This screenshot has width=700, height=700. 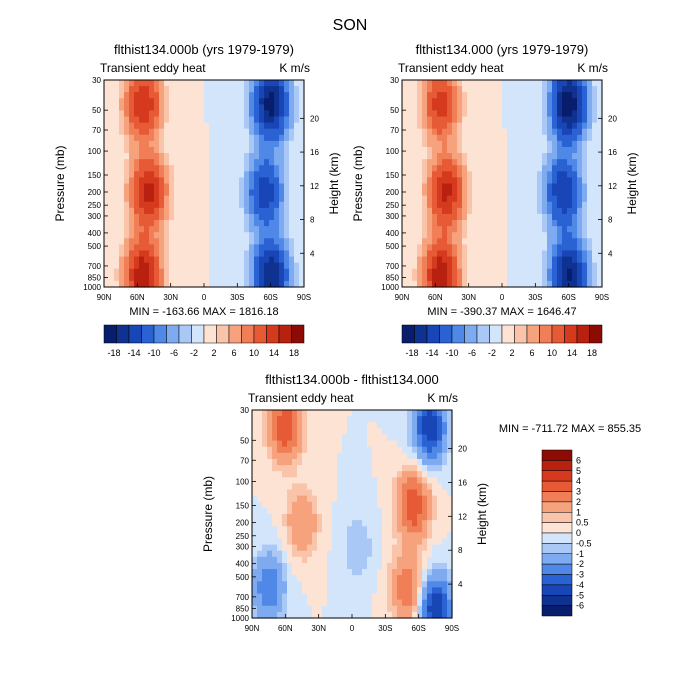 What do you see at coordinates (557, 559) in the screenshot?
I see `colorbar-swatch` at bounding box center [557, 559].